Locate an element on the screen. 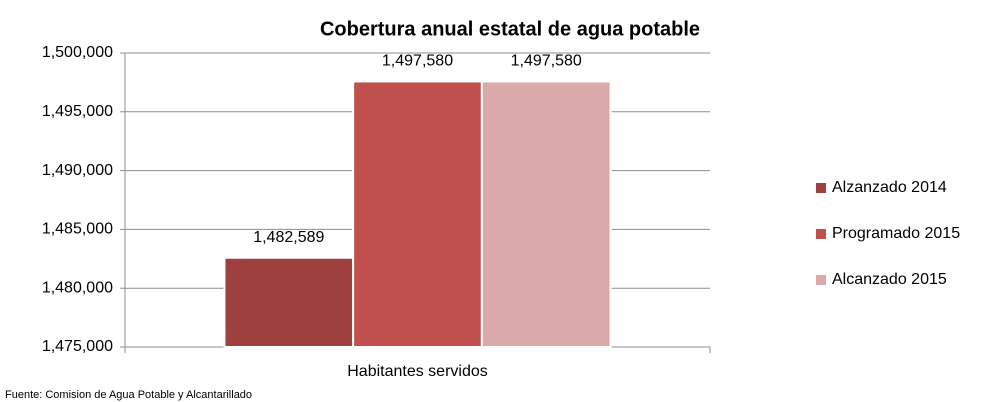 The height and width of the screenshot is (402, 992). chart-title: Cobertura anual estatal de agua potable is located at coordinates (510, 29).